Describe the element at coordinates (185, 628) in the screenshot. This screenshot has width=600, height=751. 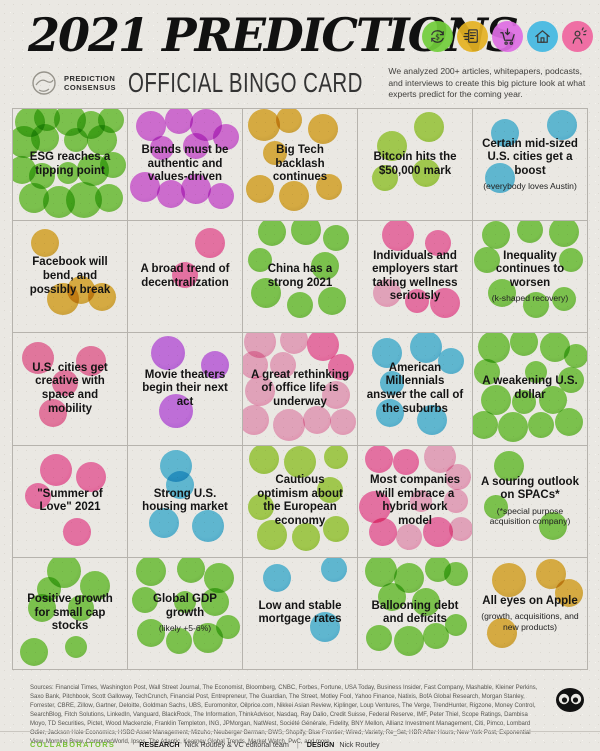
I see `prediction-subtitle: (likely +5-6%)` at that location.